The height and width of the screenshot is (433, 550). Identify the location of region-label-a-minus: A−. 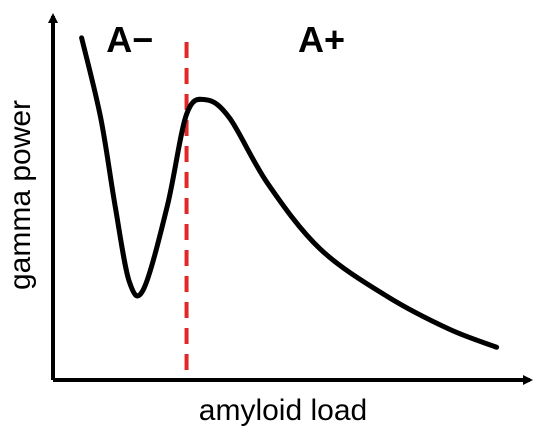
(129, 39).